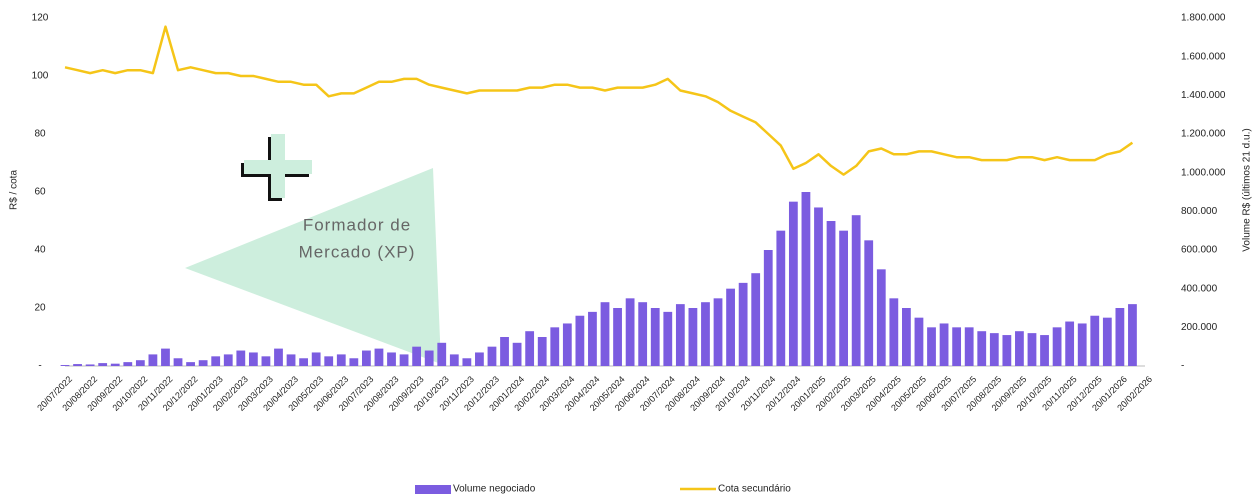 Image resolution: width=1257 pixels, height=494 pixels. Describe the element at coordinates (1199, 327) in the screenshot. I see `y2-tick-label: 200.000` at that location.